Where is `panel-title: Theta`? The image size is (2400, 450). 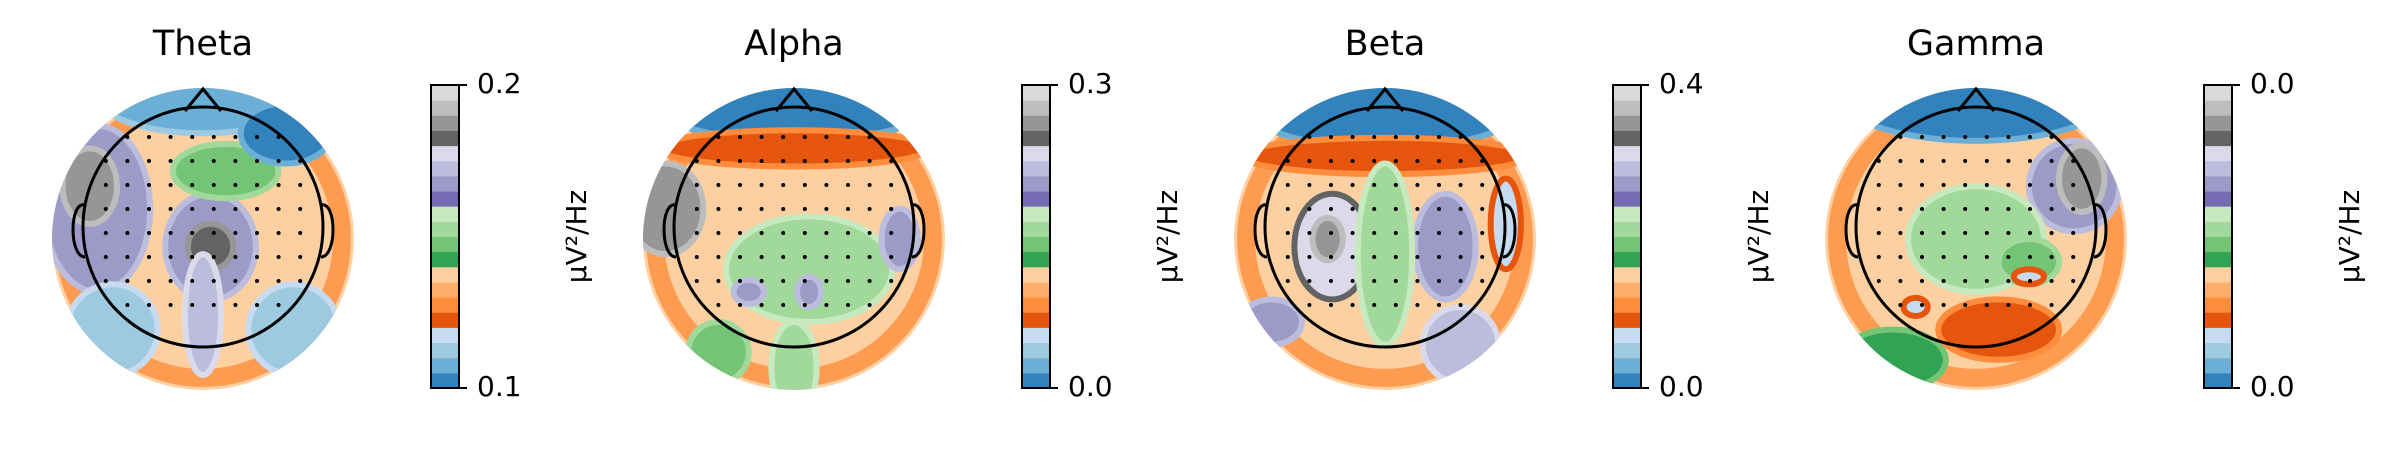
panel-title: Theta is located at coordinates (202, 44).